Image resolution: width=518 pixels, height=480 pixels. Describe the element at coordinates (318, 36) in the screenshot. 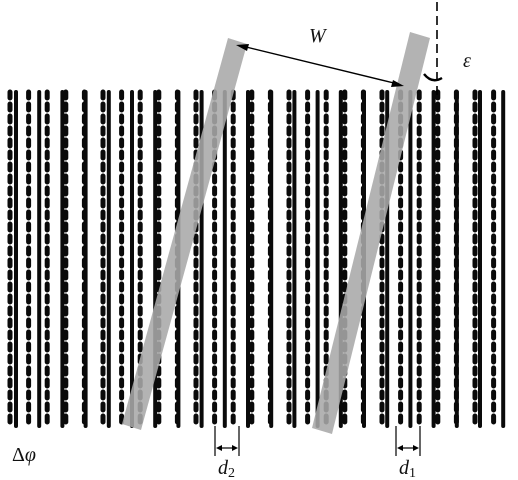

I see `label-w: W` at that location.